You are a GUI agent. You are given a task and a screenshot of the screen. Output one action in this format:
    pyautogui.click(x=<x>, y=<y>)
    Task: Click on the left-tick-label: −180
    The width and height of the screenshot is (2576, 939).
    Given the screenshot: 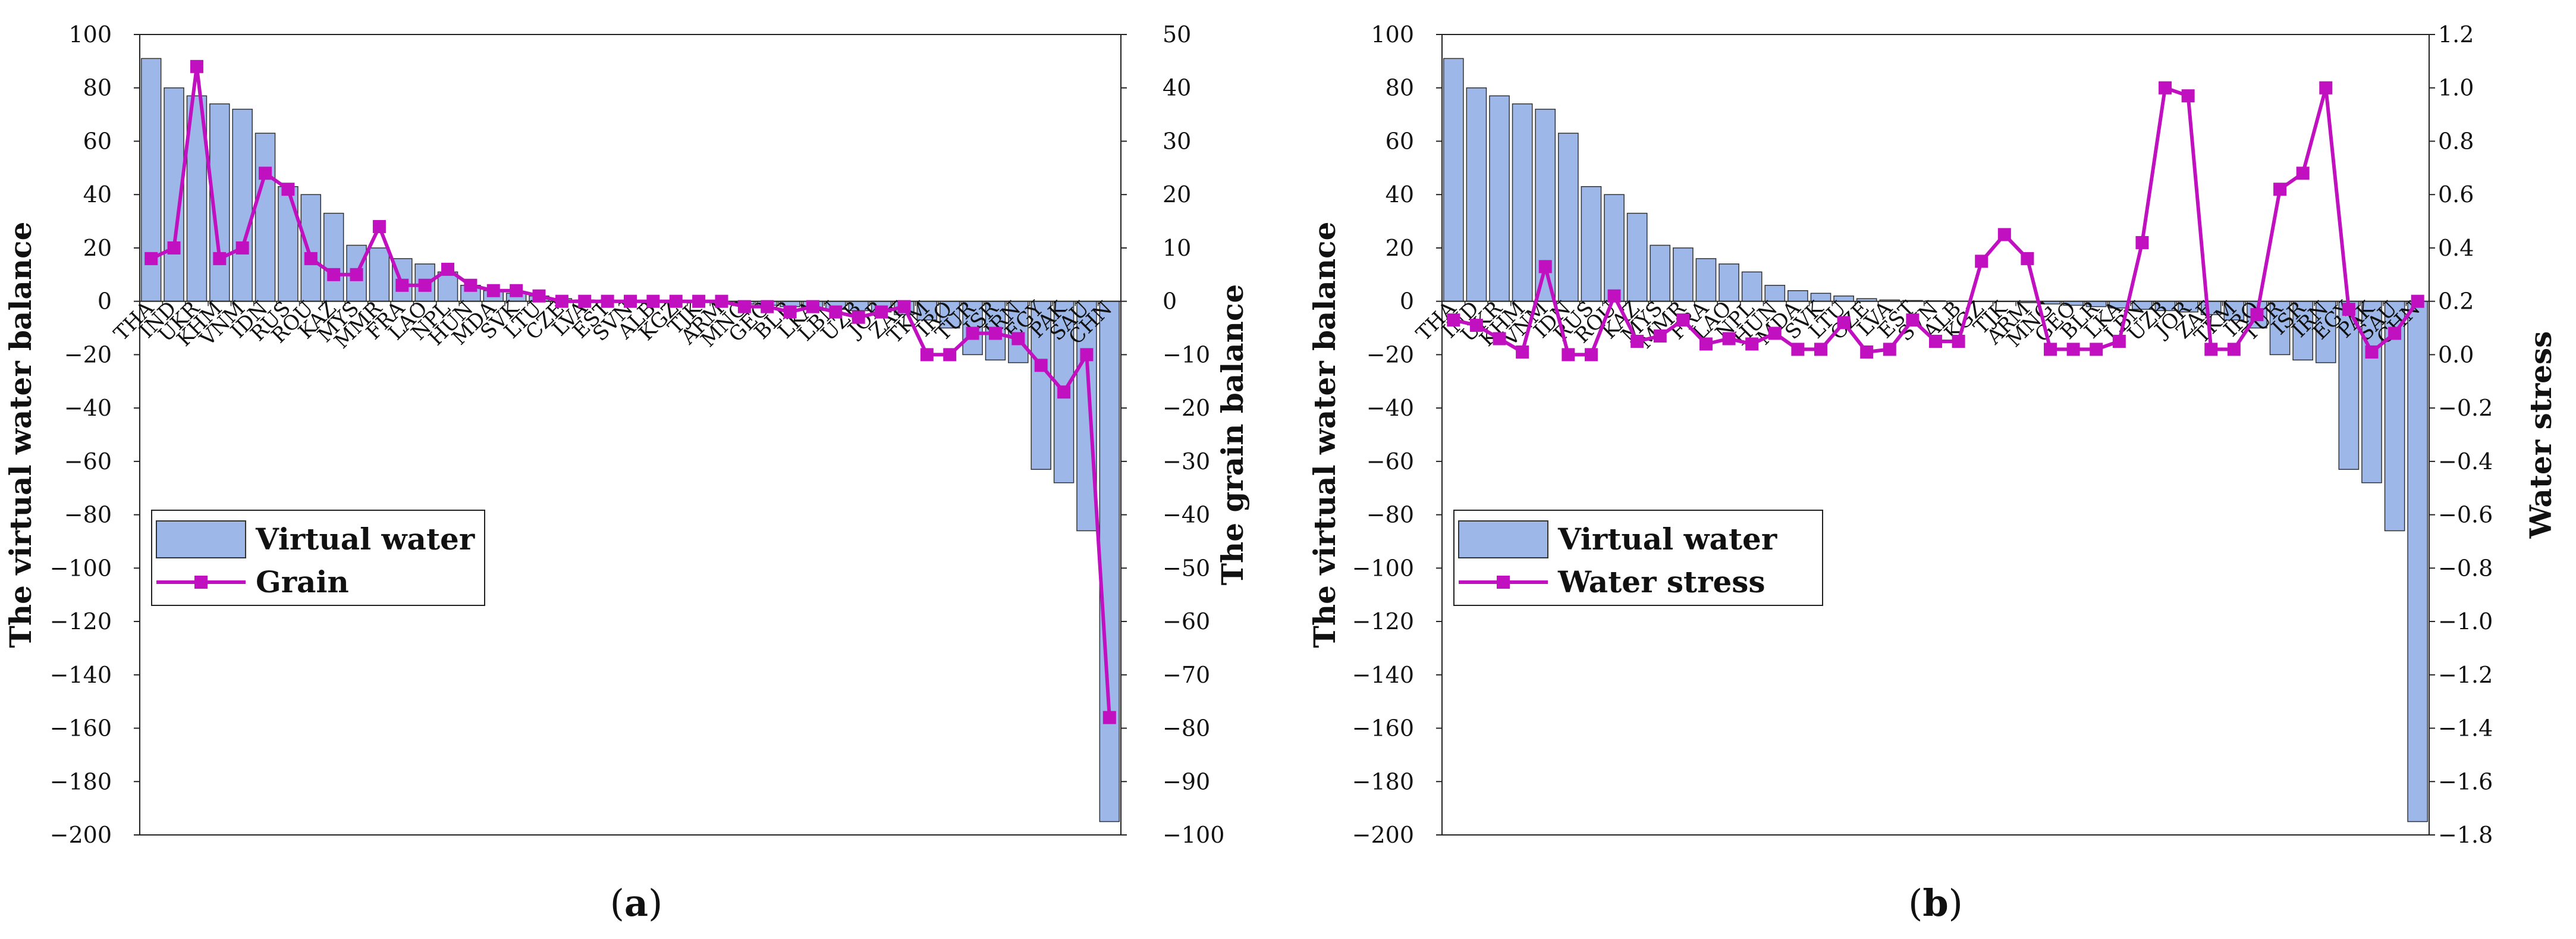 What is the action you would take?
    pyautogui.click(x=81, y=781)
    